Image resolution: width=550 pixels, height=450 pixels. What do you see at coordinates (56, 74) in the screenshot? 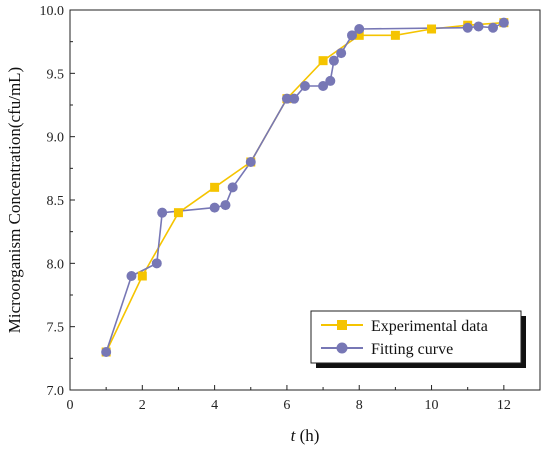
I see `y-tick-label: 9.5` at bounding box center [56, 74].